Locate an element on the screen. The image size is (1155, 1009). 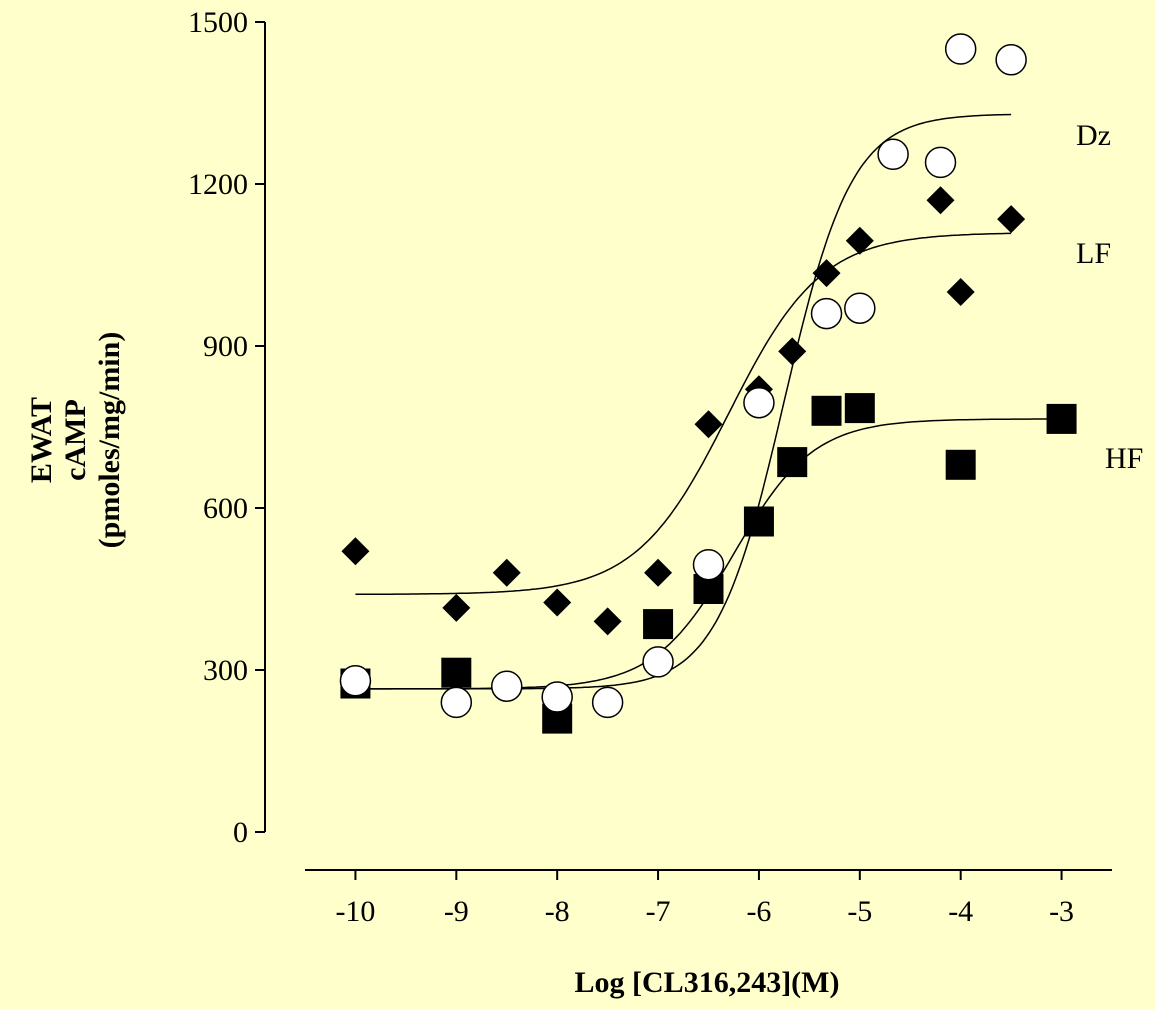
x-tick-label: -10 is located at coordinates (355, 911).